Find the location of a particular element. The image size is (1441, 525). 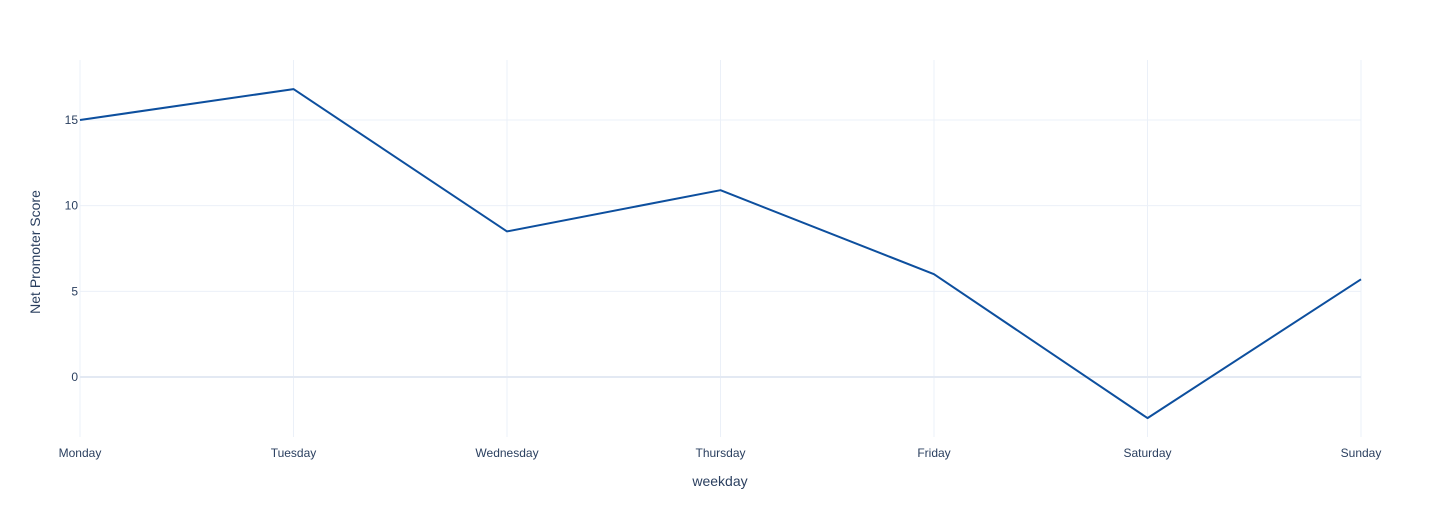

x-tick-label: Saturday is located at coordinates (1147, 453).